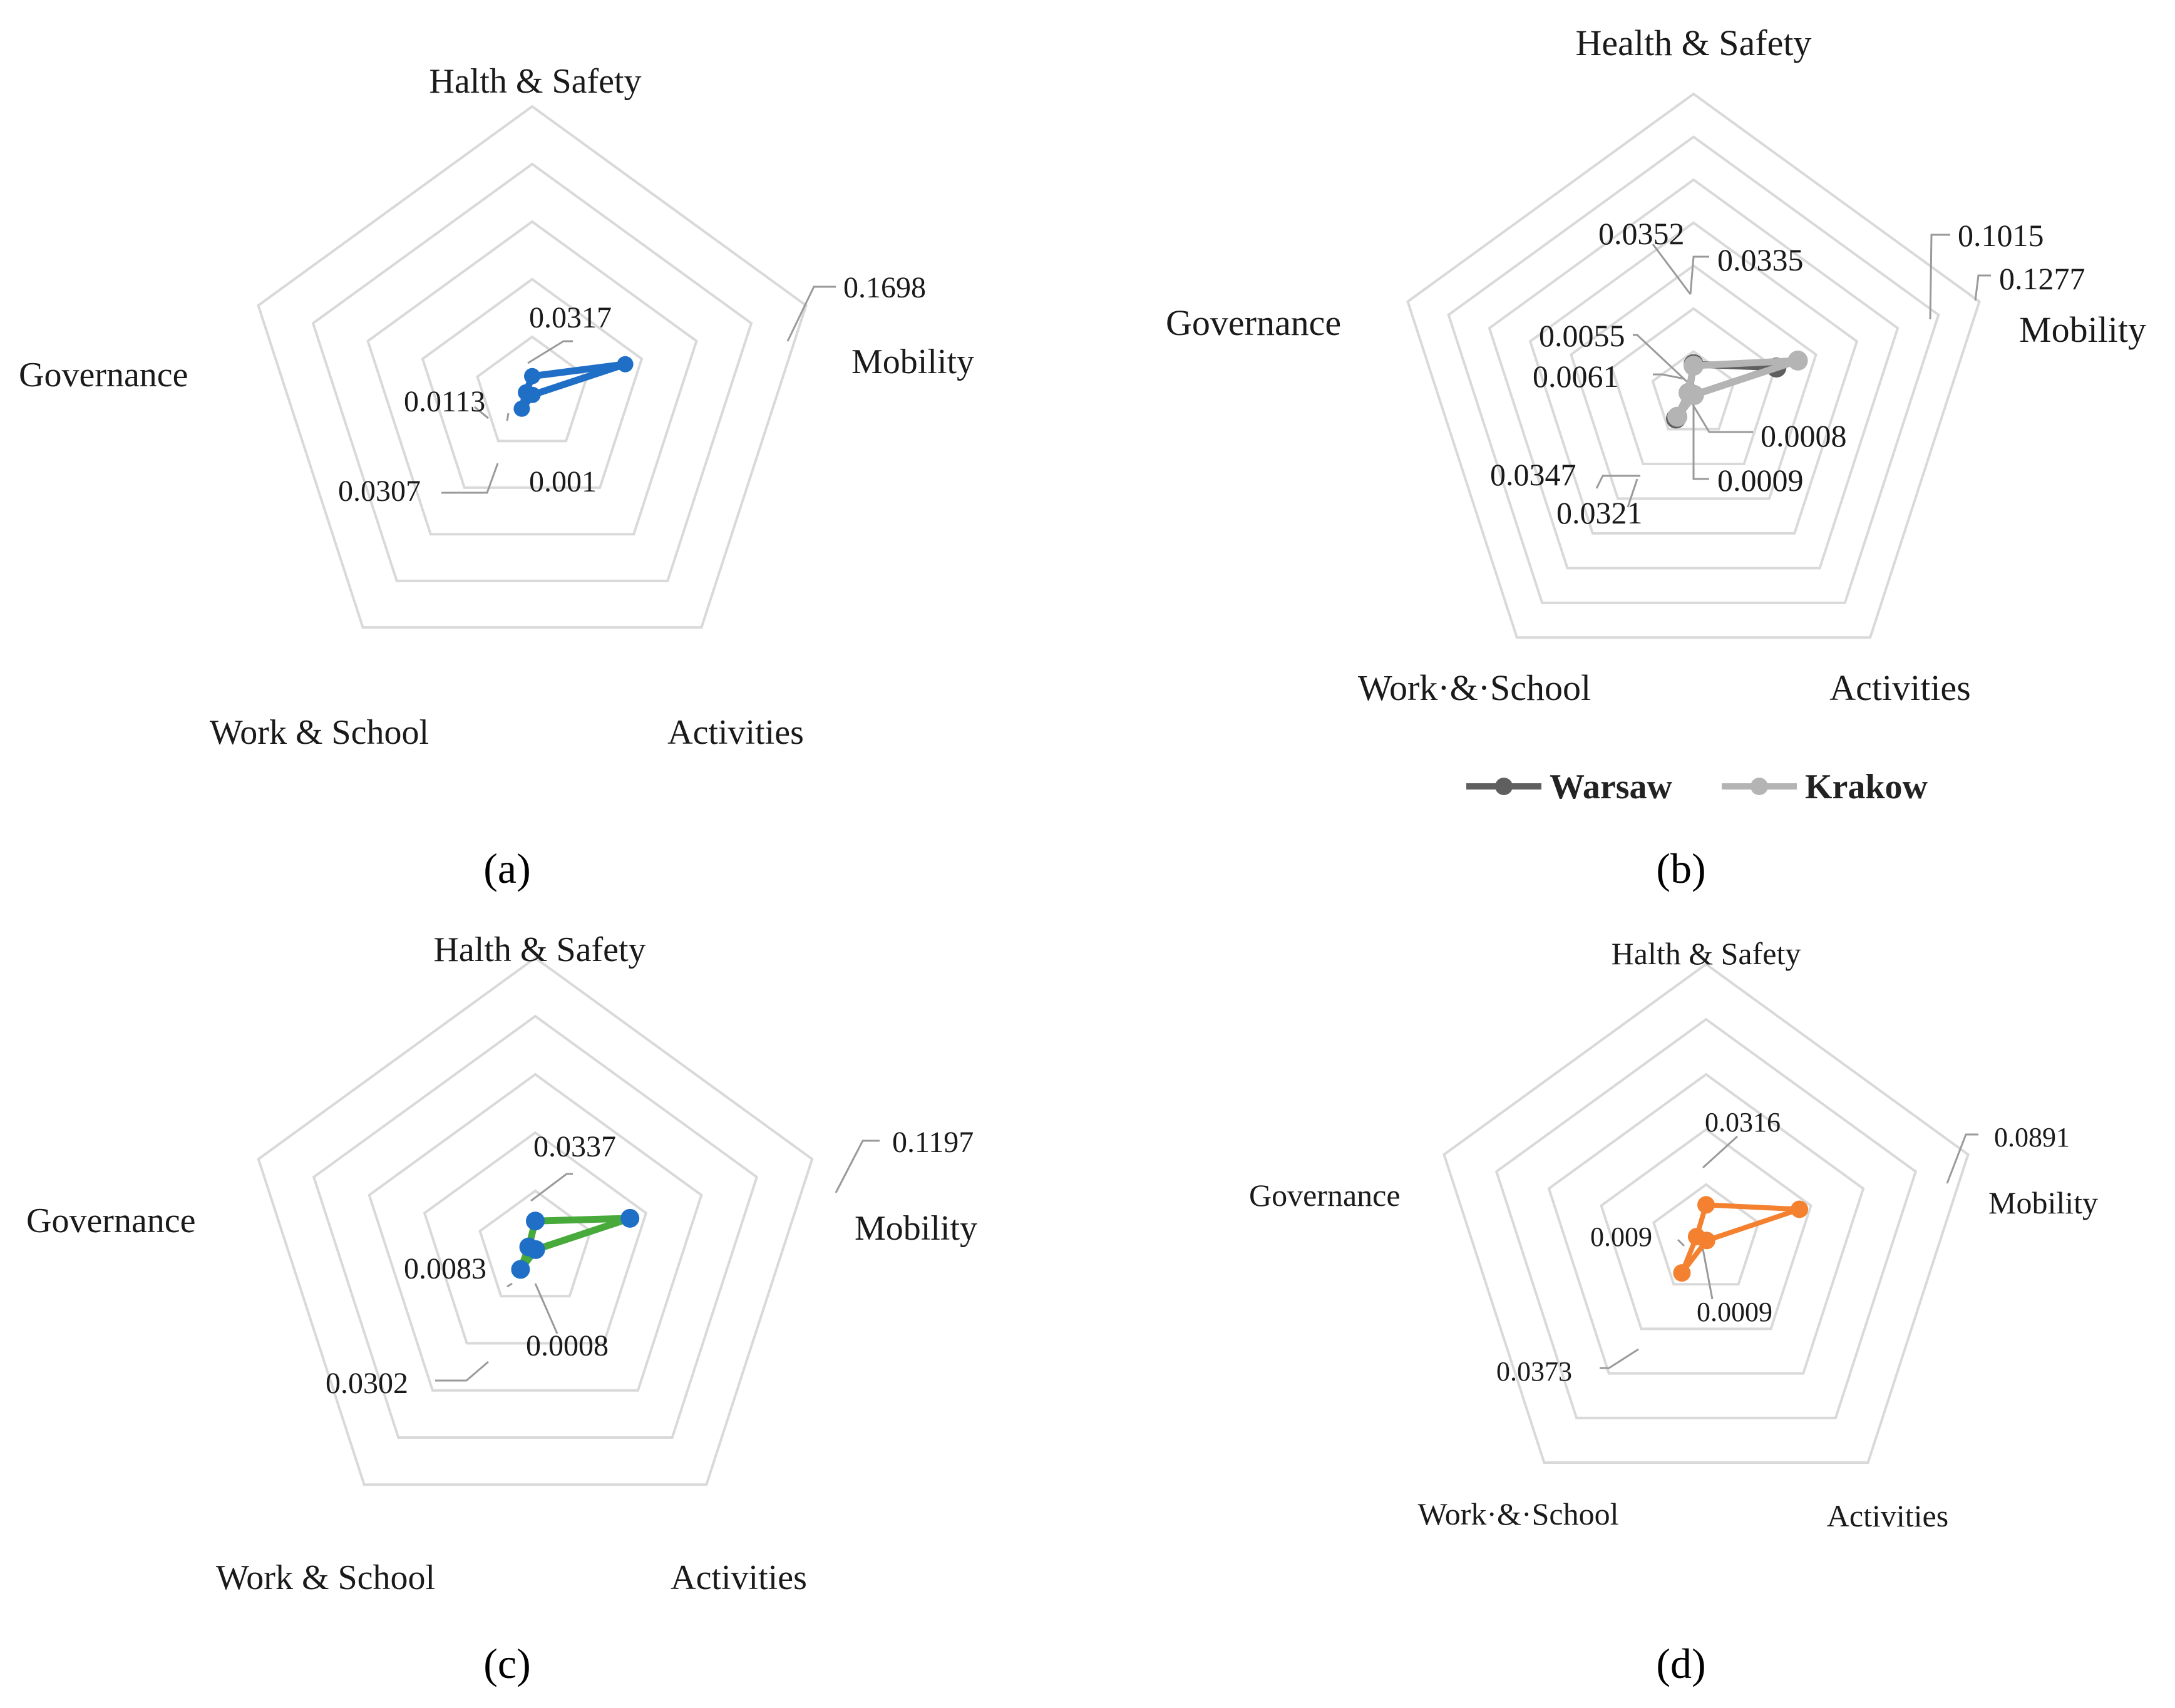 This screenshot has height=1708, width=2175. I want to click on panel-d-series, so click(1741, 1239).